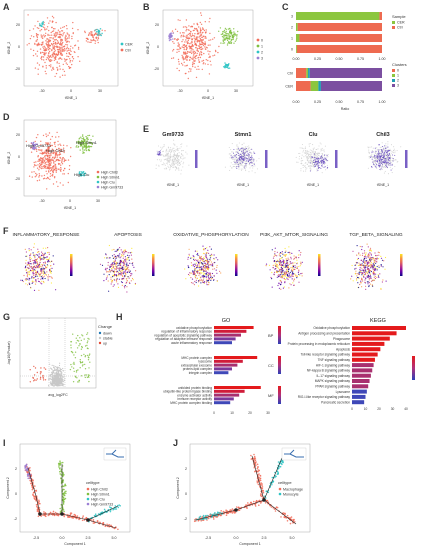 The height and width of the screenshot is (550, 426). Describe the element at coordinates (375, 235) in the screenshot. I see `panel-f-title-4: TGF_BETA_SIGNALING` at that location.